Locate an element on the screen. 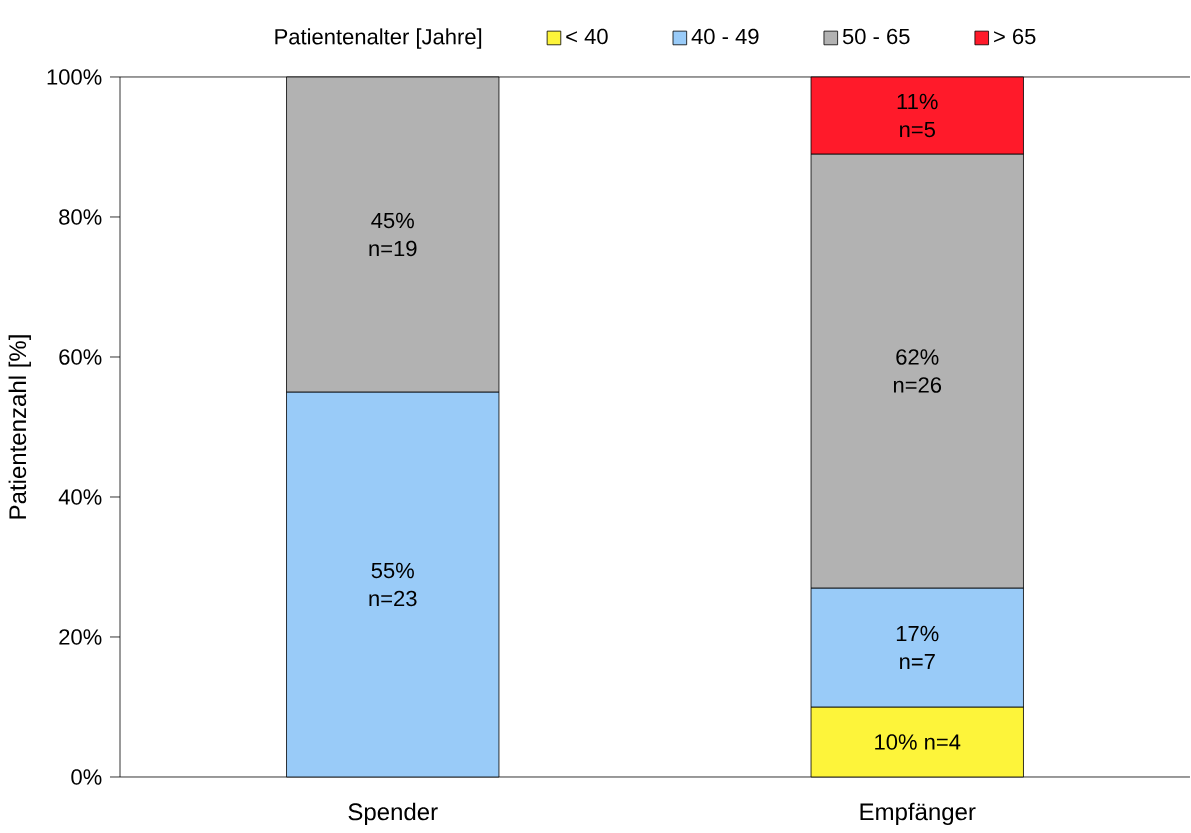 The height and width of the screenshot is (833, 1191). data-label: 55% n=23 is located at coordinates (393, 584).